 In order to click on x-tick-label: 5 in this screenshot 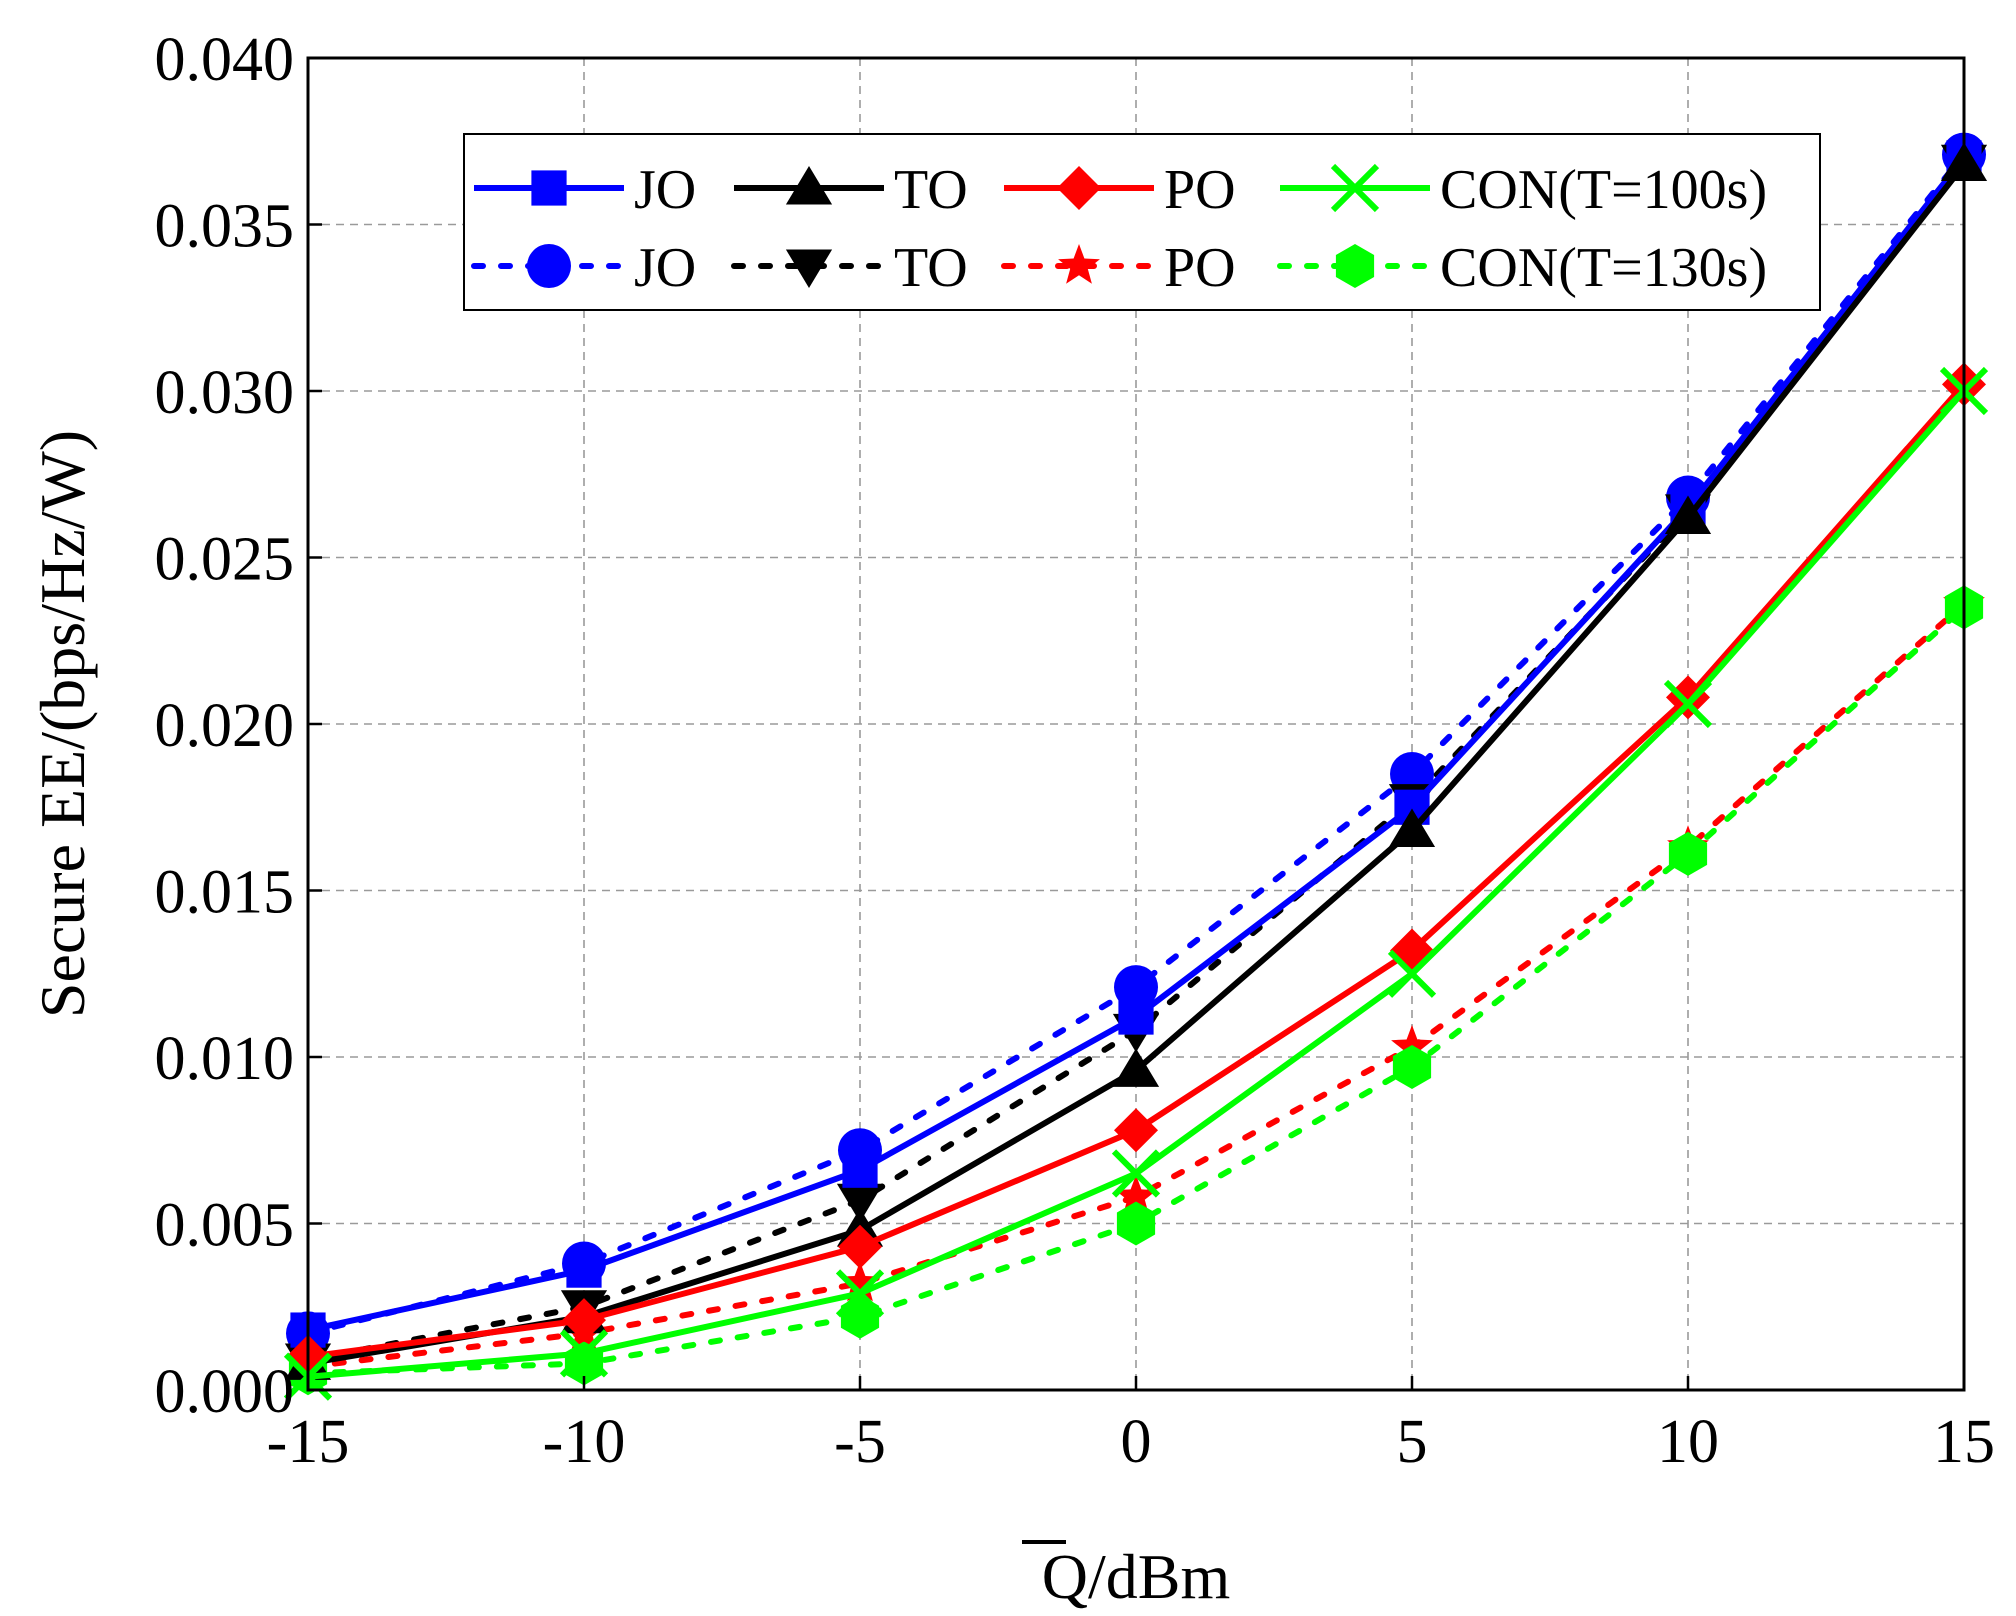, I will do `click(1412, 1442)`.